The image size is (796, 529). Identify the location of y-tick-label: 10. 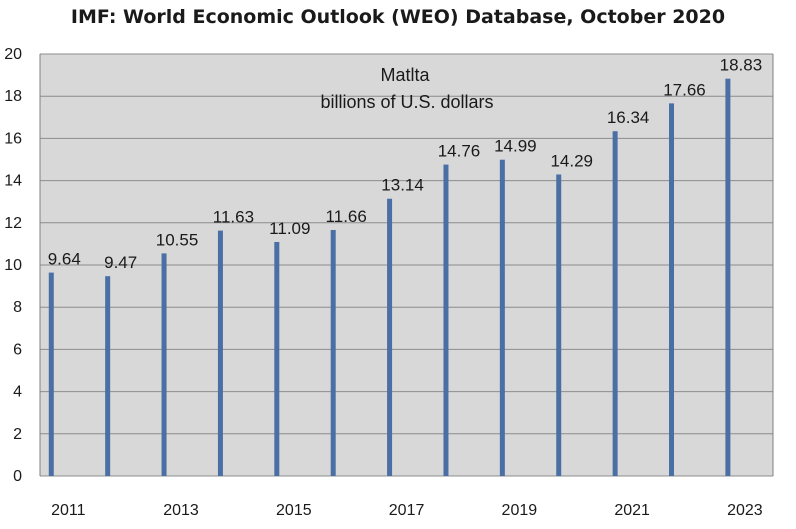
(13, 265).